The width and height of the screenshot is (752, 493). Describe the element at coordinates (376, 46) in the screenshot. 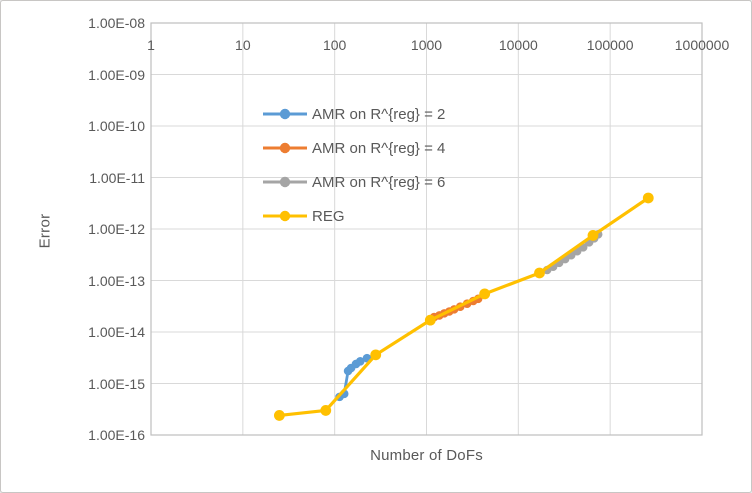

I see `x-axis-tick-labels: 1 10 100 1000 10000 100000 1000000` at that location.